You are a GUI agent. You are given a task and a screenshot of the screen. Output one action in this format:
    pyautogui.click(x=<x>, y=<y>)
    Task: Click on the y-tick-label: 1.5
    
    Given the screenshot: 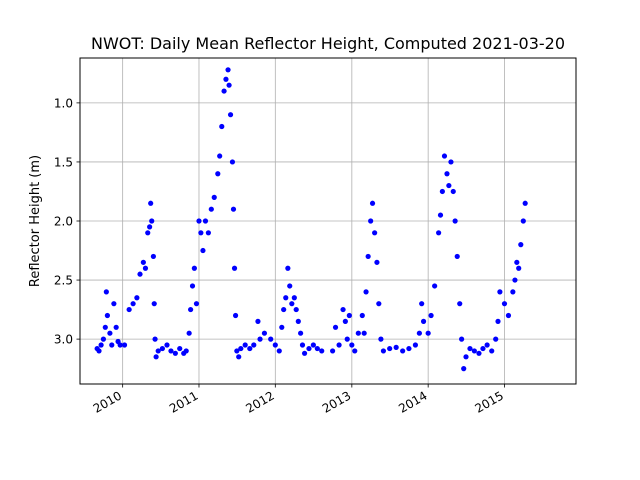 What is the action you would take?
    pyautogui.click(x=63, y=162)
    